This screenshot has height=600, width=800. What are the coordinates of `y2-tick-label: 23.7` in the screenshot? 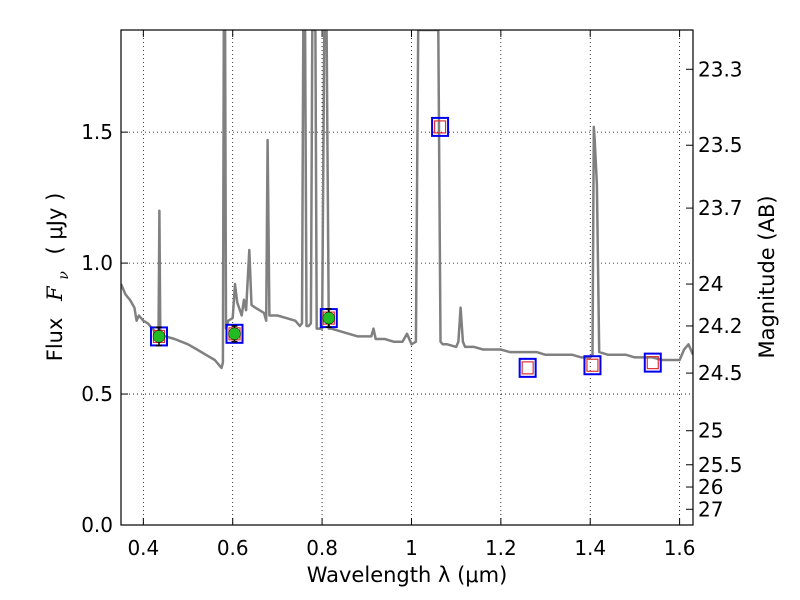 It's located at (720, 208).